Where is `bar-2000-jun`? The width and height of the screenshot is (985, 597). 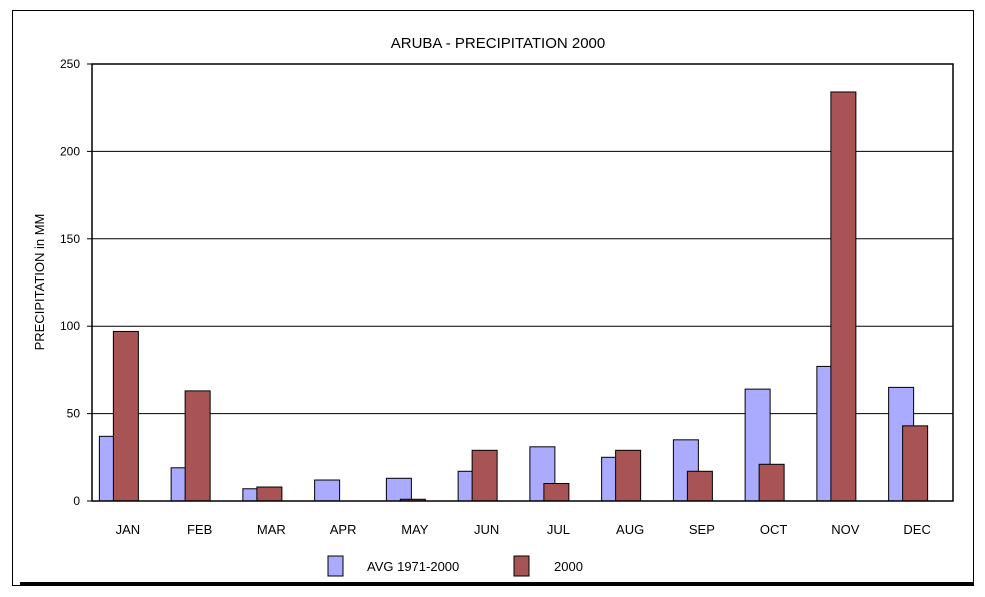 bar-2000-jun is located at coordinates (484, 475).